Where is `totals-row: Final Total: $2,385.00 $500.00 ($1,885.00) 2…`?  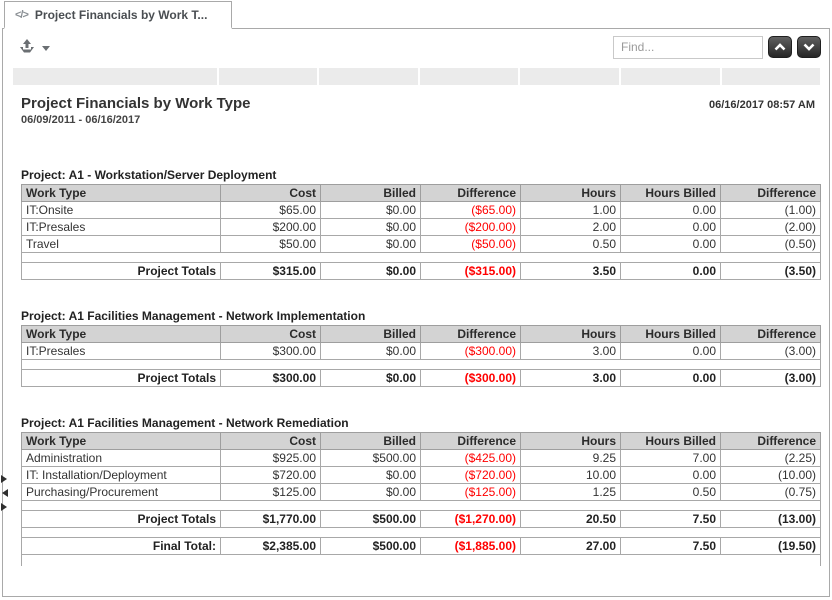 totals-row: Final Total: $2,385.00 $500.00 ($1,885.00) 2… is located at coordinates (421, 546).